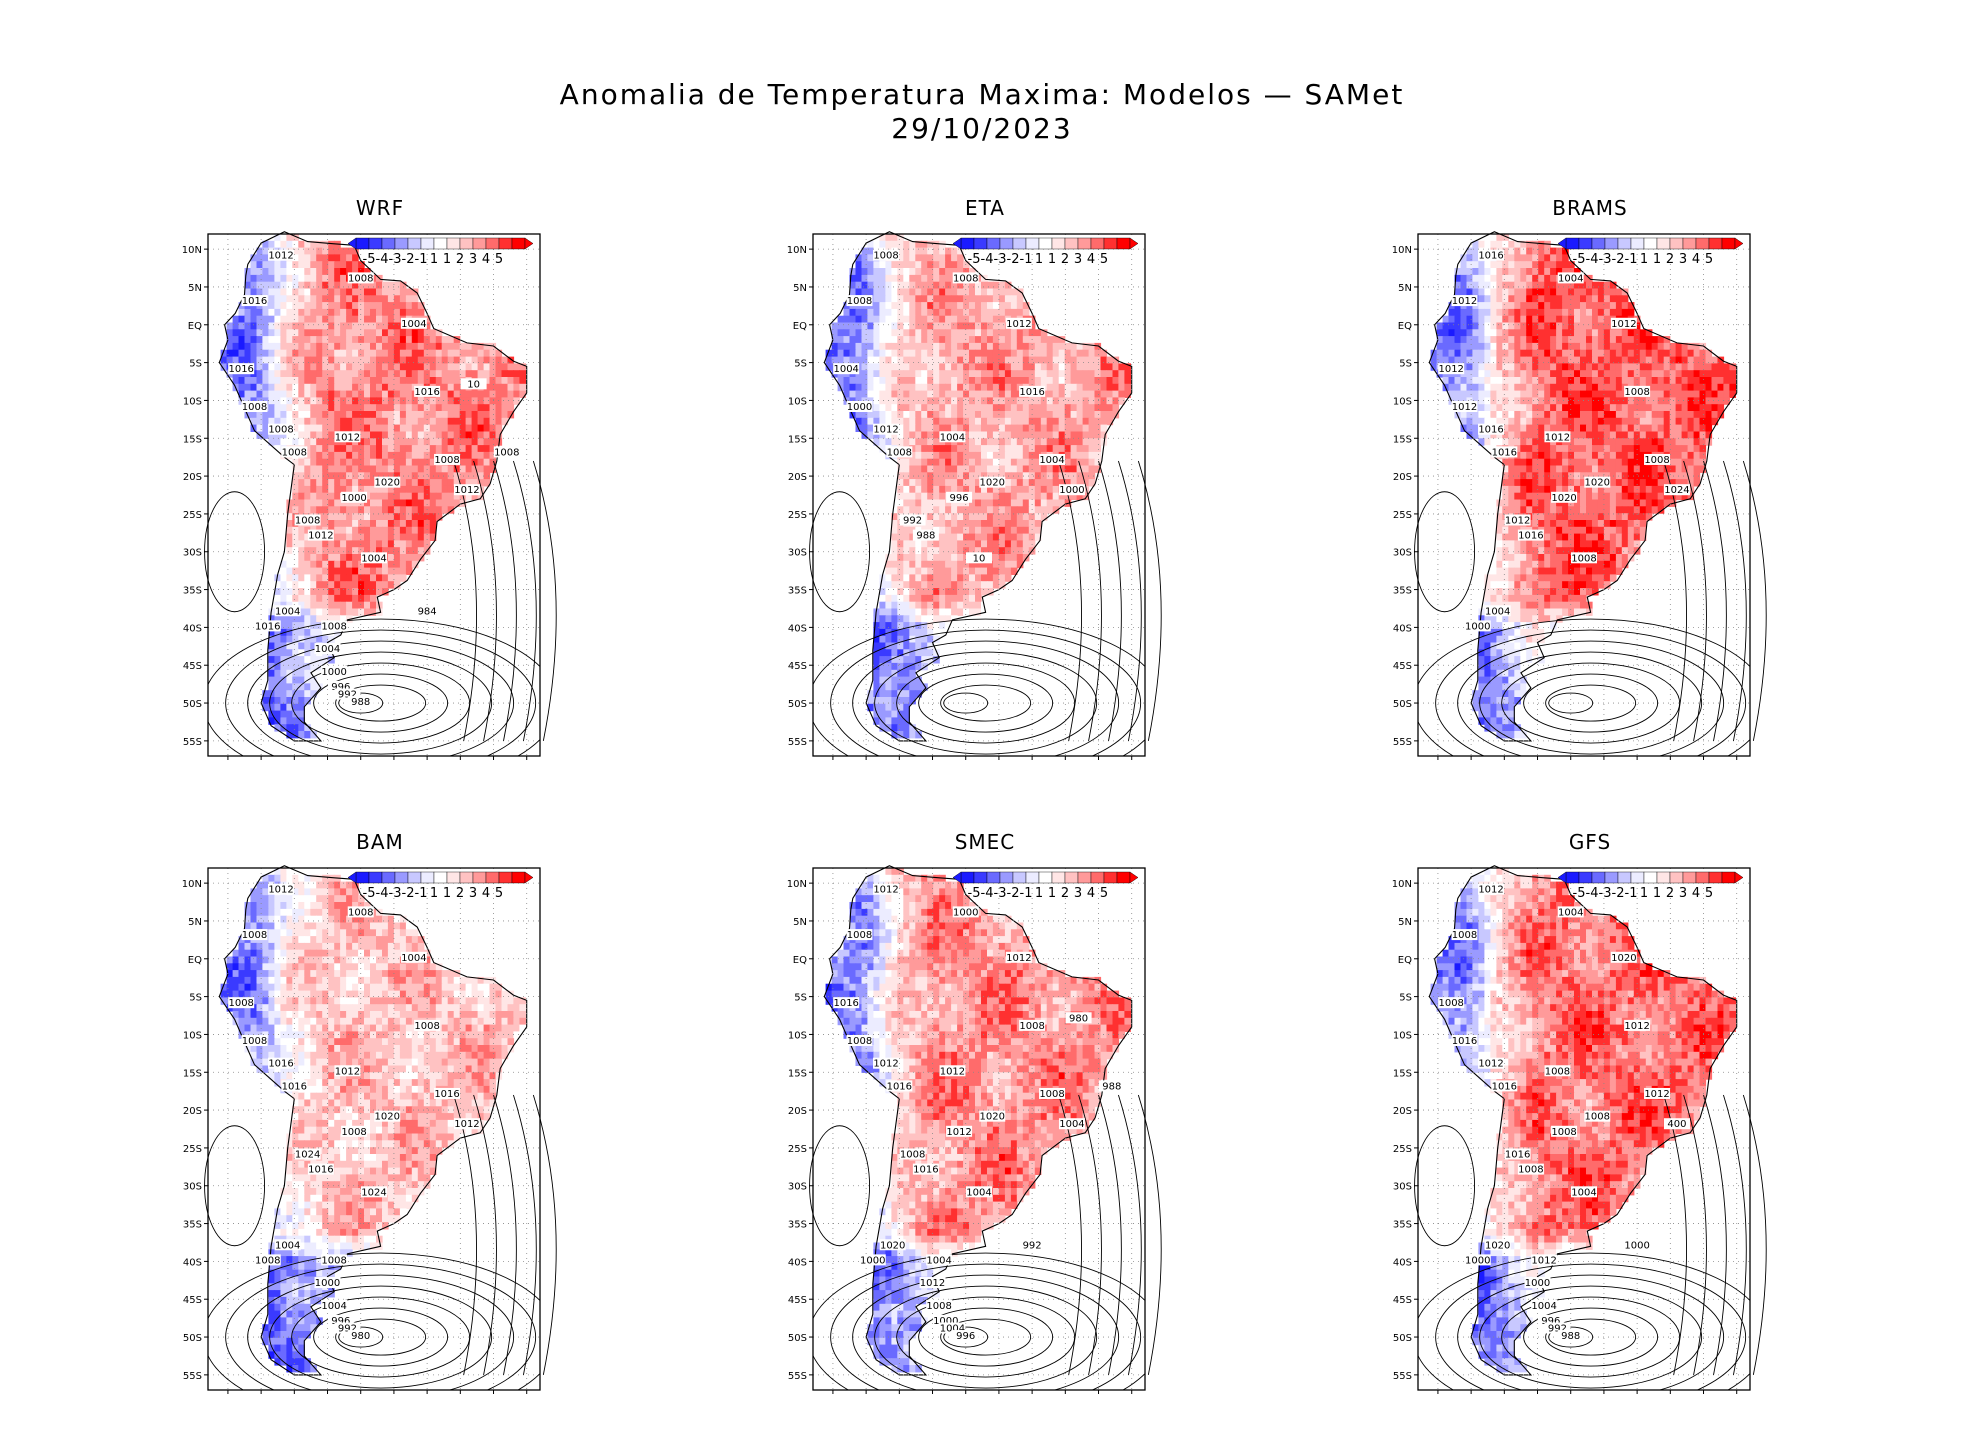 The height and width of the screenshot is (1436, 1964). What do you see at coordinates (1045, 886) in the screenshot?
I see `colorbar: -5 -4 -3 -2 -1 1 1 2 3 4 5` at bounding box center [1045, 886].